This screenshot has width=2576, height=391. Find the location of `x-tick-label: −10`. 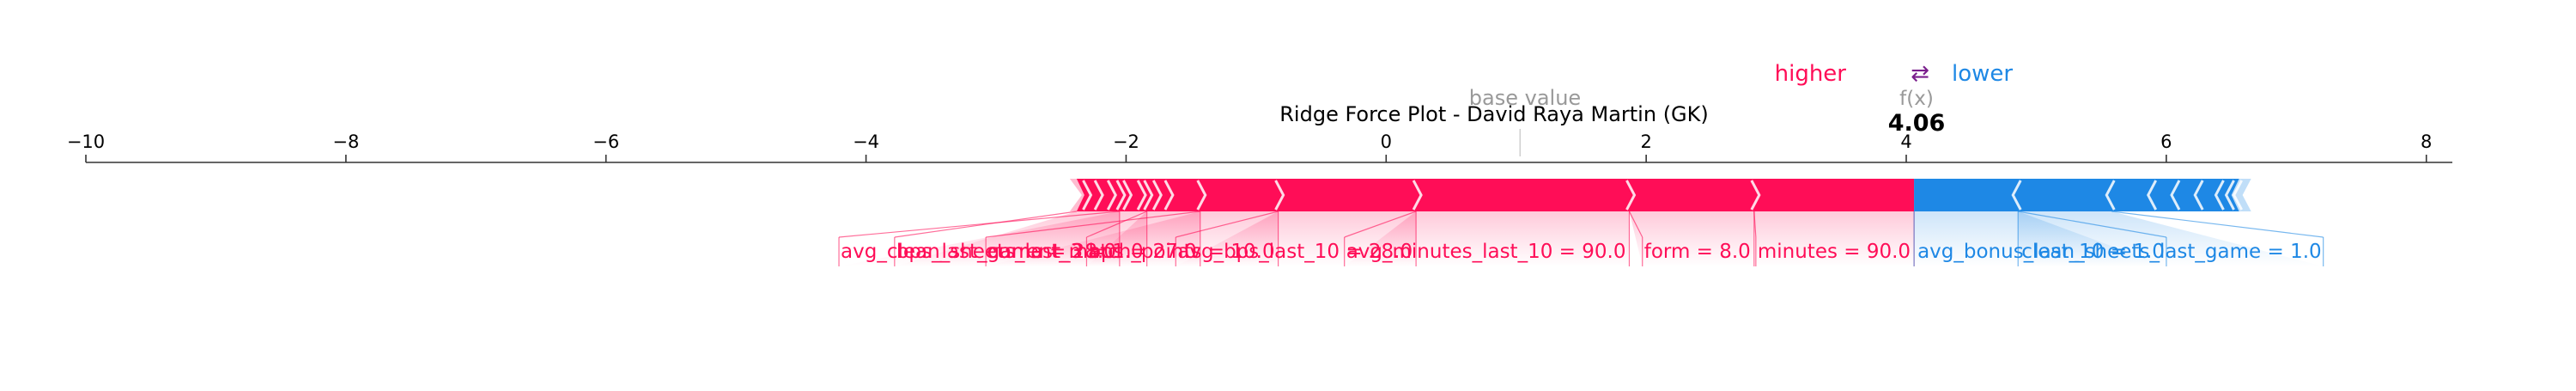

x-tick-label: −10 is located at coordinates (86, 141).